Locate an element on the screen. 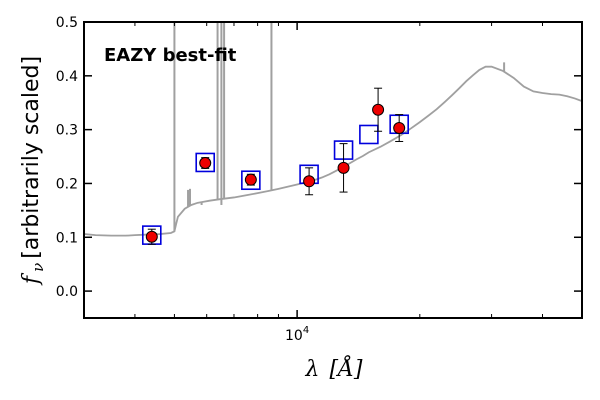 The image size is (600, 400). x-axis-symbol: λ is located at coordinates (311, 369).